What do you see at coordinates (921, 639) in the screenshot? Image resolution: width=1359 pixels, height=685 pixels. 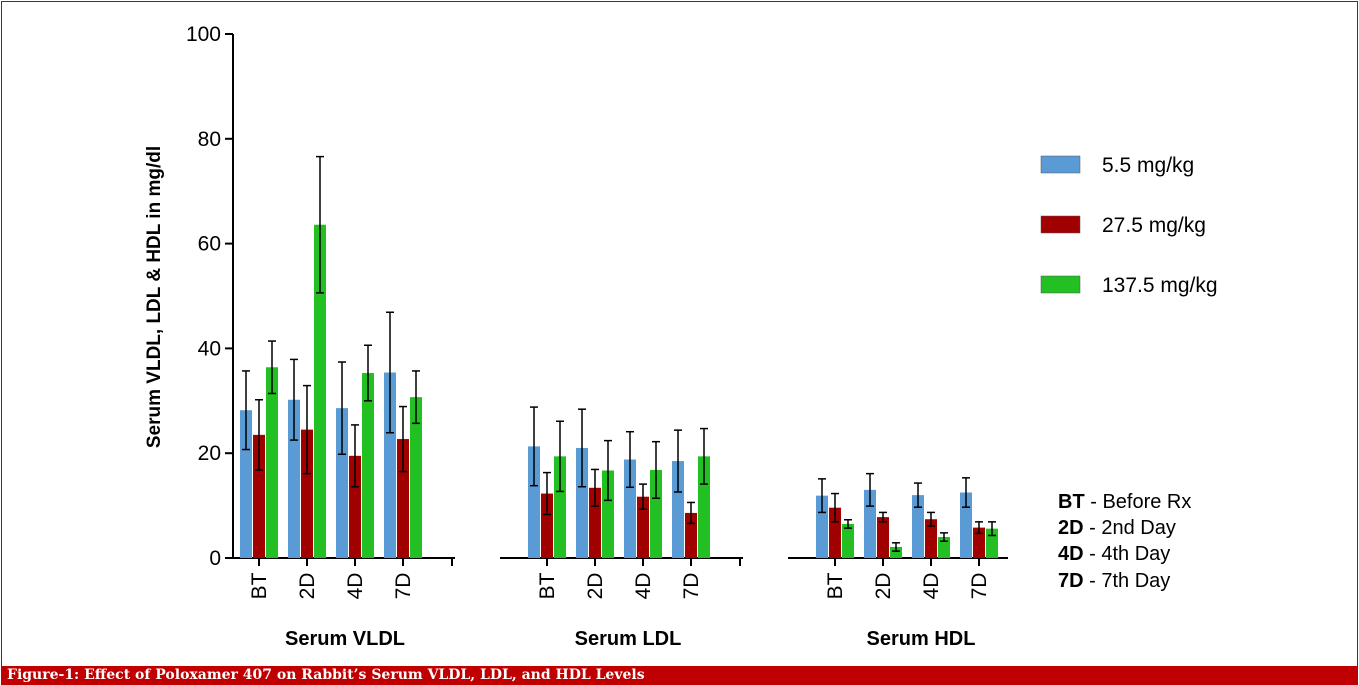 I see `x-group-label: Serum HDL` at bounding box center [921, 639].